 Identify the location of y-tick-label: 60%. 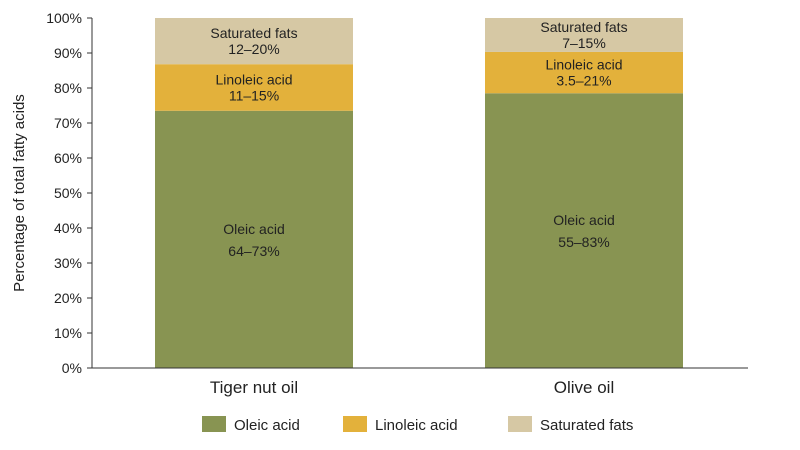
(68, 158).